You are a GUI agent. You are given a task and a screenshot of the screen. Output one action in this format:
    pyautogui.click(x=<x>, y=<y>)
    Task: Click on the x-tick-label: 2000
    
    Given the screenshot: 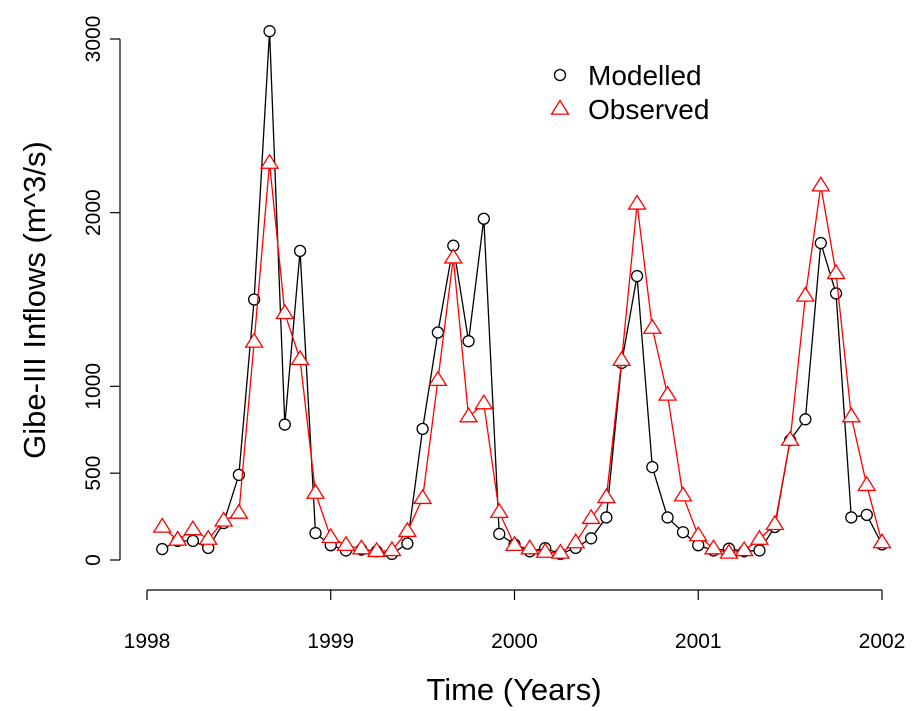 What is the action you would take?
    pyautogui.click(x=514, y=641)
    